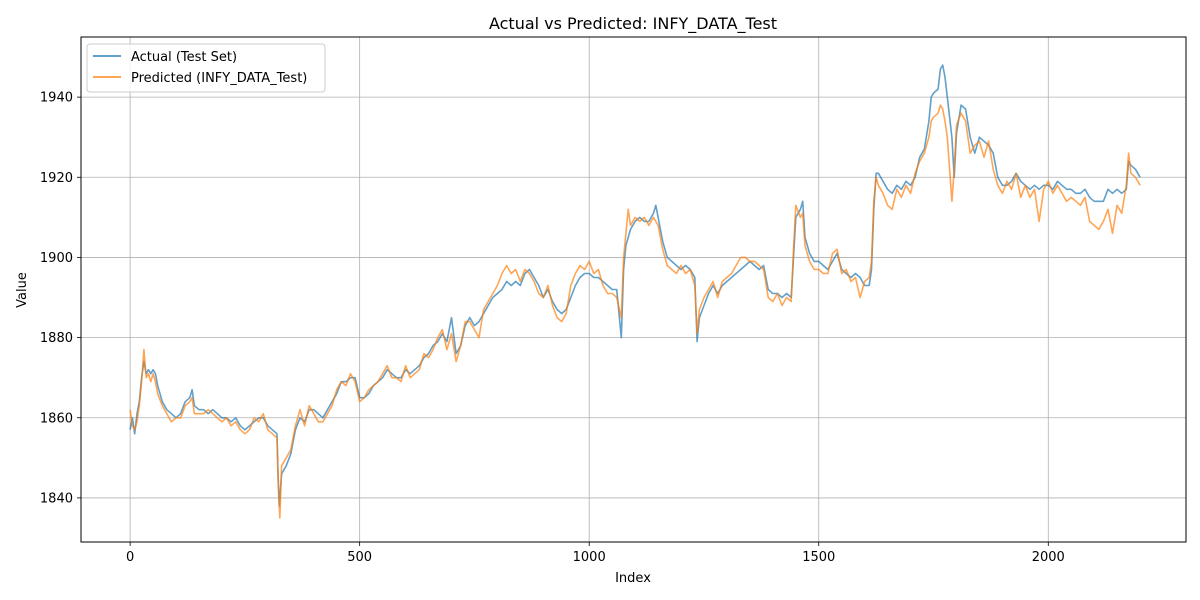 The width and height of the screenshot is (1200, 600). What do you see at coordinates (56, 418) in the screenshot?
I see `y-tick-label: 1860` at bounding box center [56, 418].